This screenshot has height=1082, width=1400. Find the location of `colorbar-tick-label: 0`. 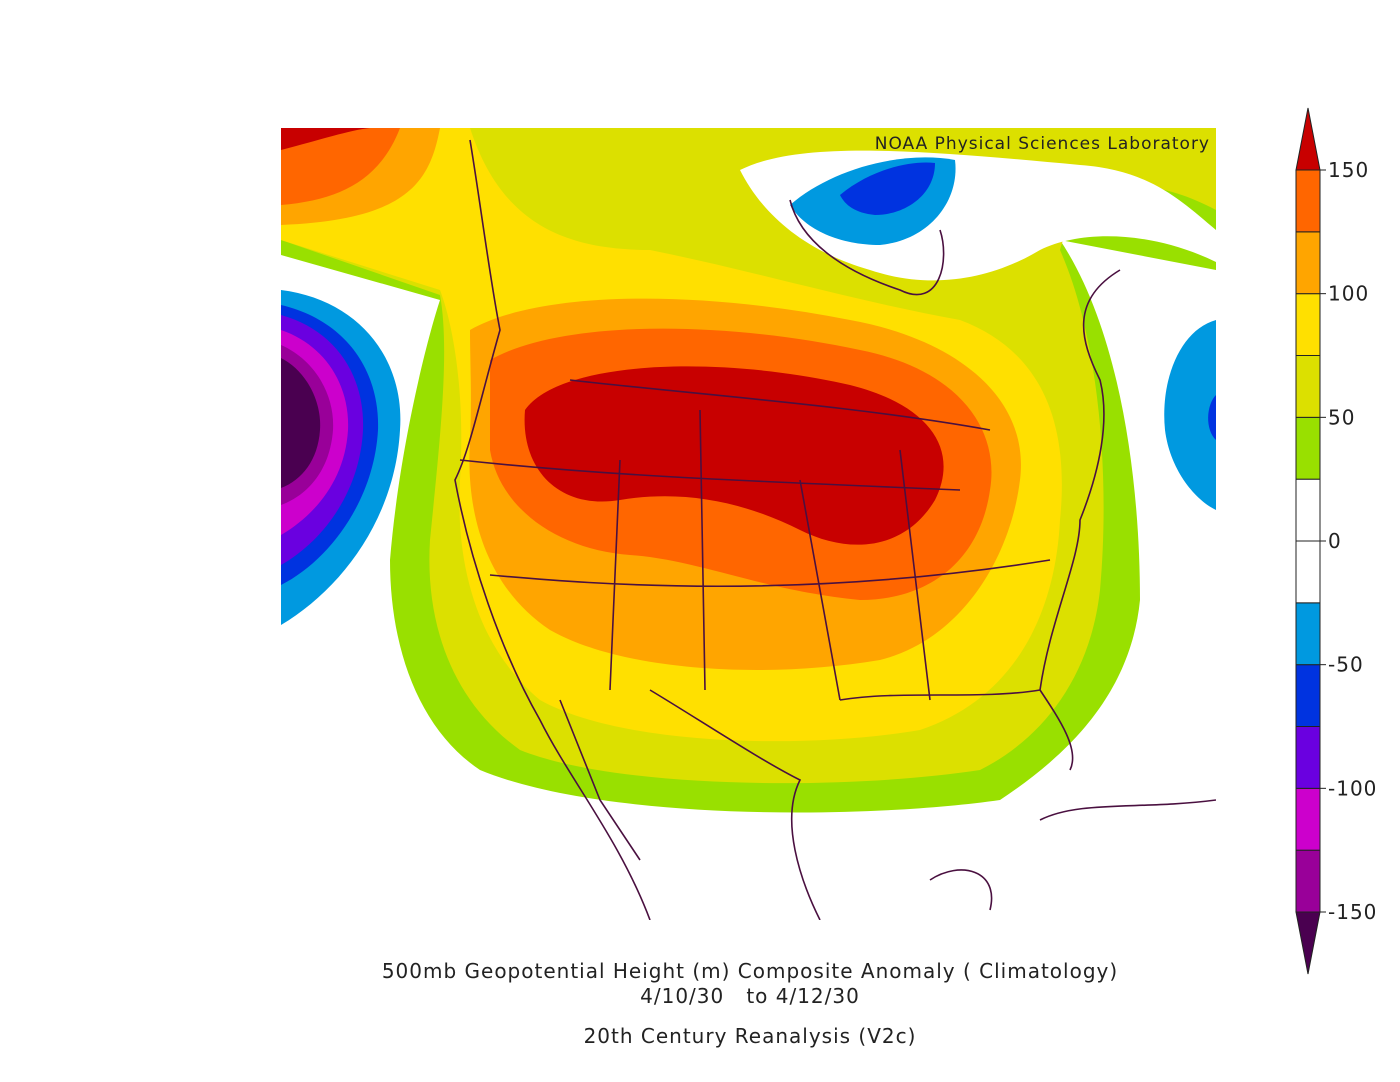

colorbar-tick-label: 0 is located at coordinates (1335, 541).